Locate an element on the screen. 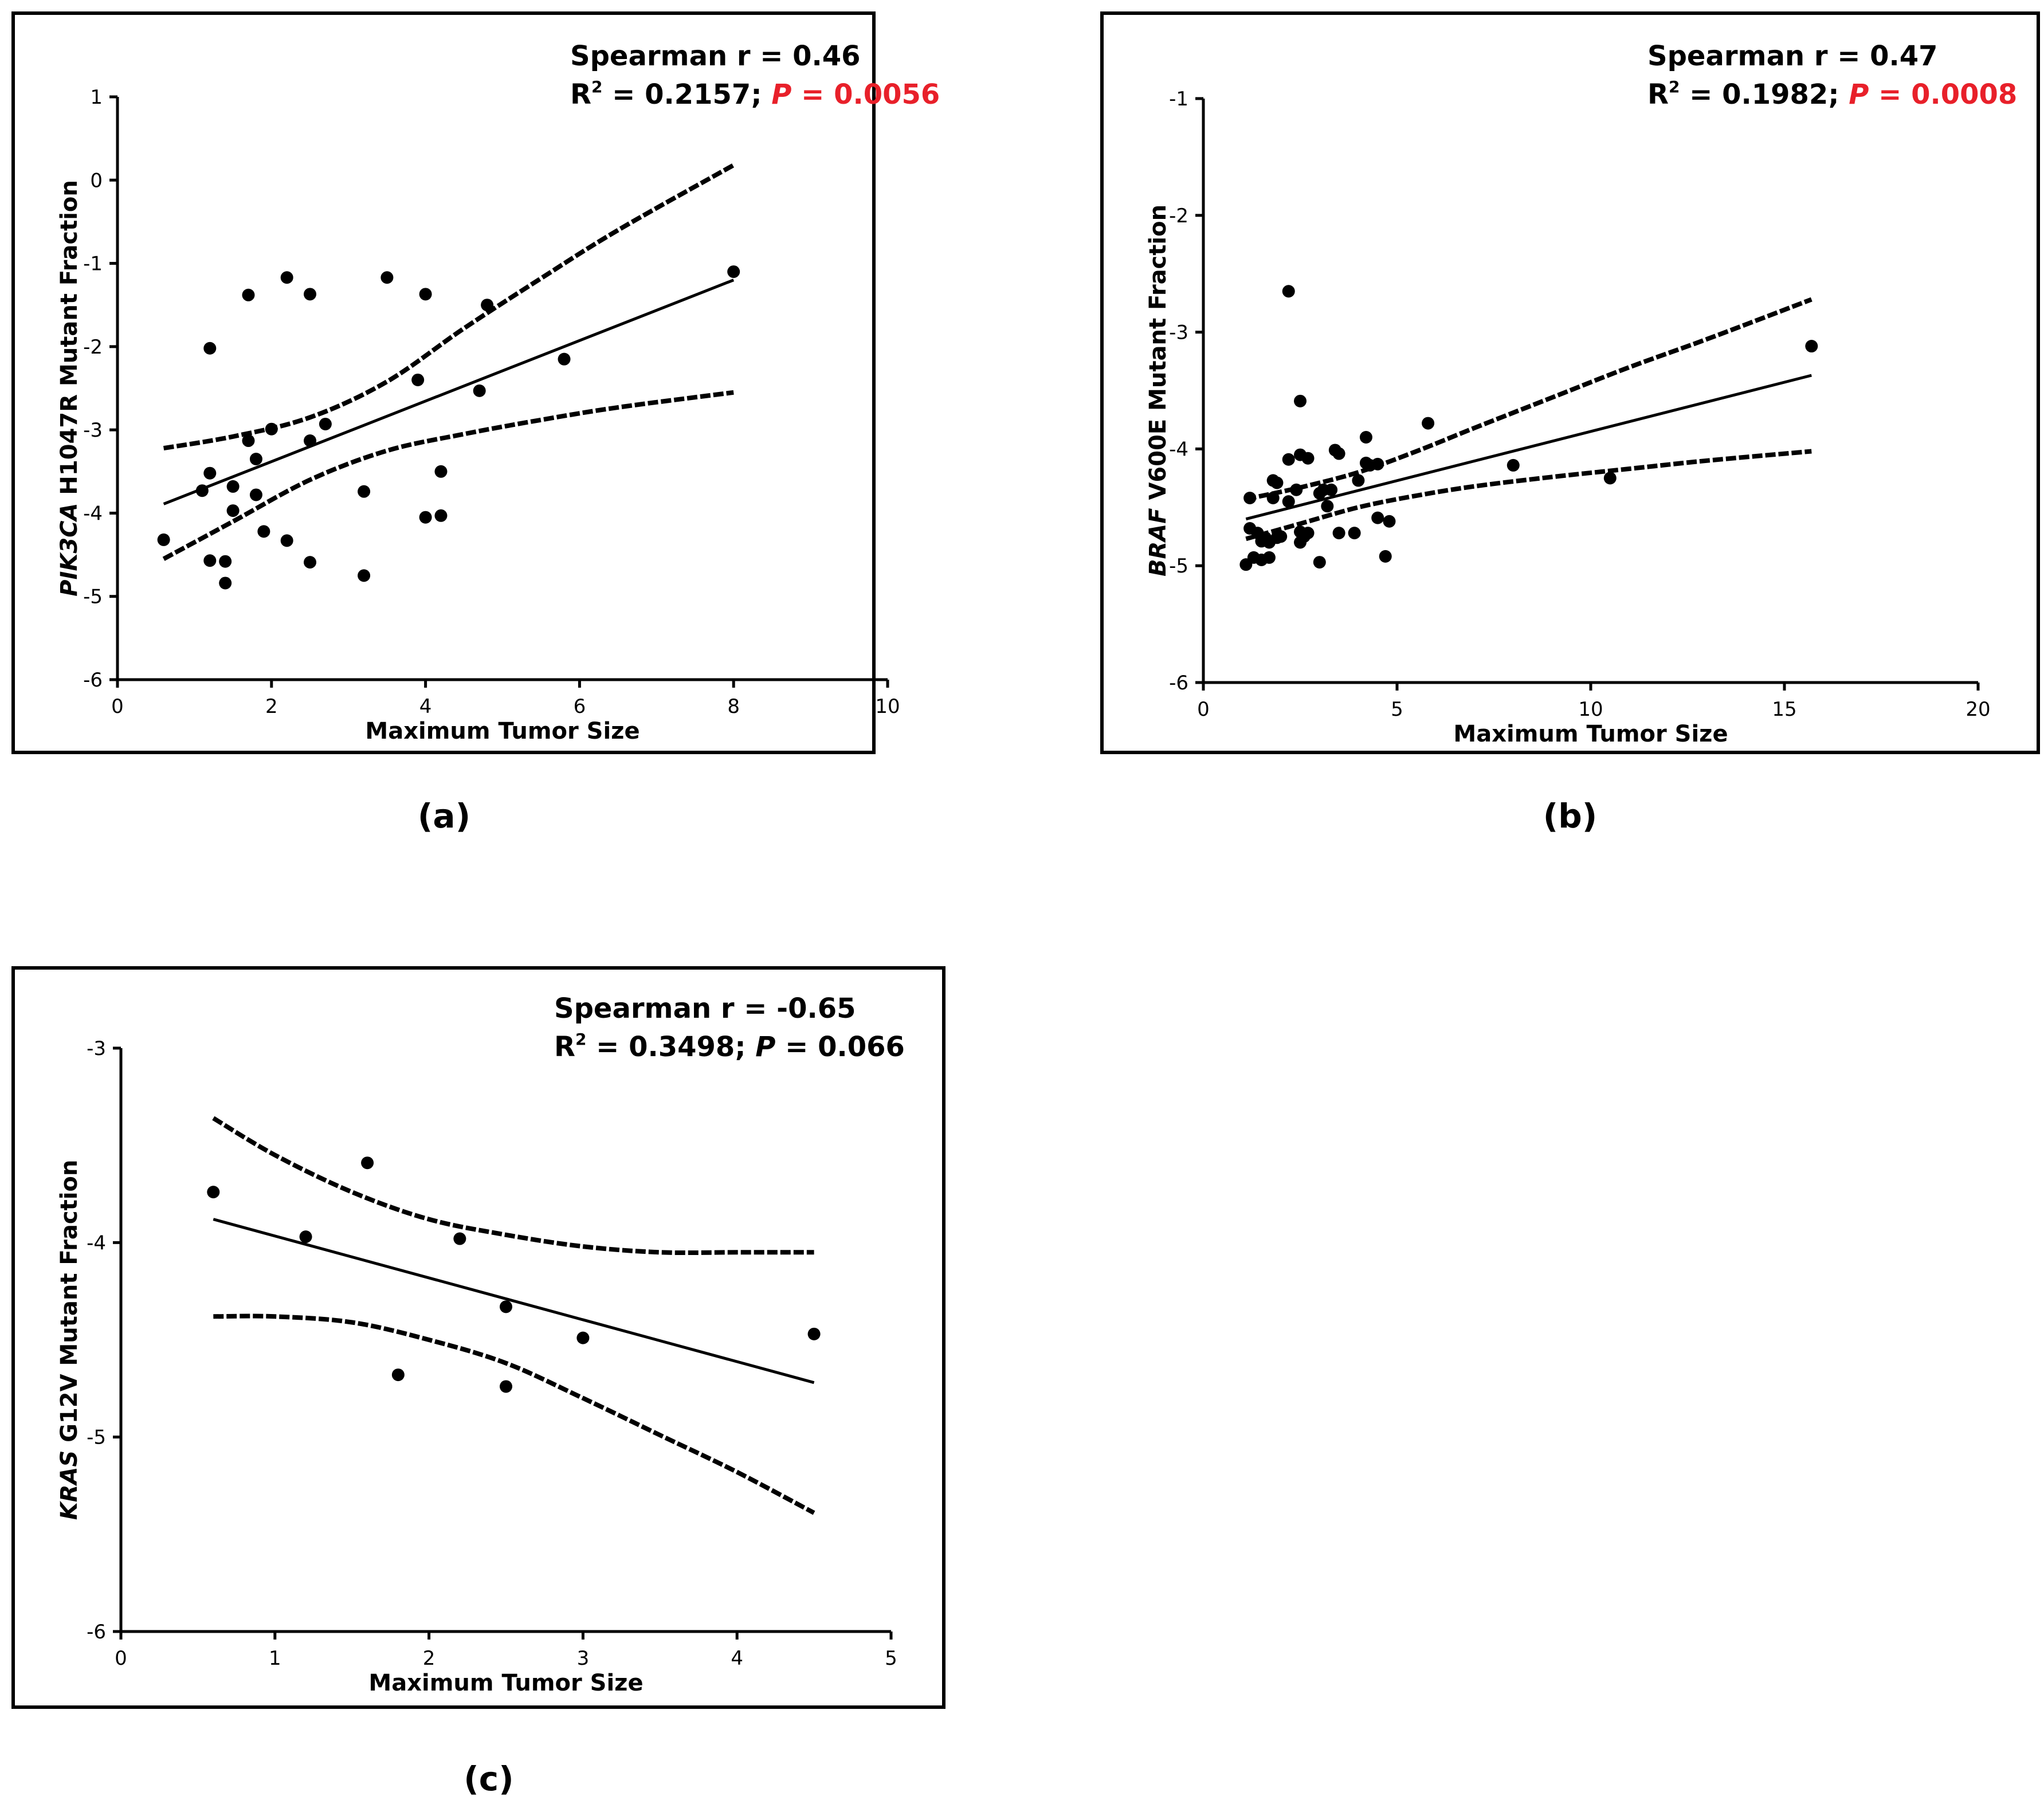 Image resolution: width=2044 pixels, height=1804 pixels. r2-p-annotation: R2 = 0.2157; P = 0.0056 is located at coordinates (755, 94).